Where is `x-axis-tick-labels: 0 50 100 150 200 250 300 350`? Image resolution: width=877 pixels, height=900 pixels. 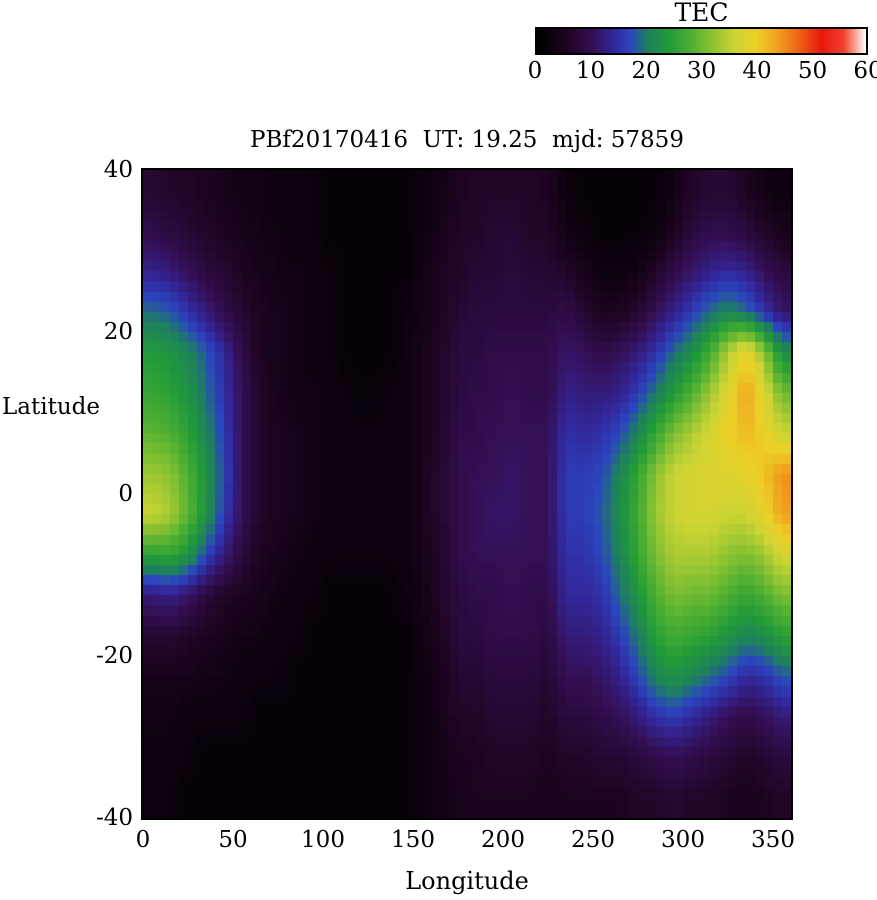
x-axis-tick-labels: 0 50 100 150 200 250 300 350 is located at coordinates (465, 841).